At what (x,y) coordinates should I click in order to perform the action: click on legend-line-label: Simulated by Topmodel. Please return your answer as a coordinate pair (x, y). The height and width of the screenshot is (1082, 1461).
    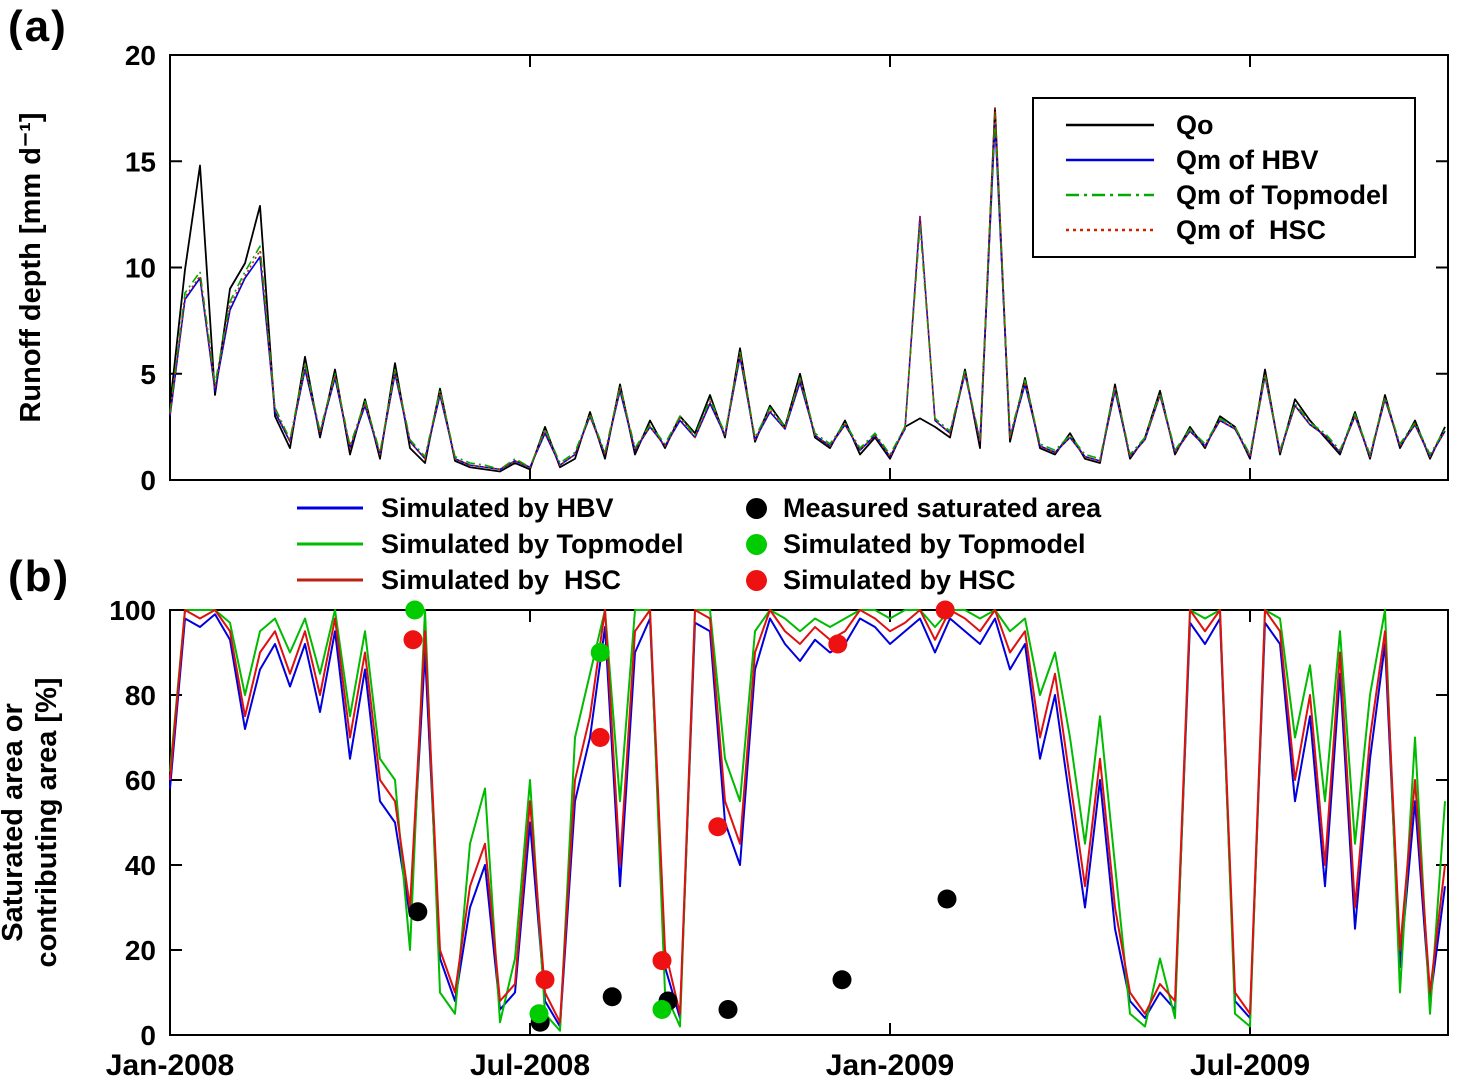
    Looking at the image, I should click on (532, 543).